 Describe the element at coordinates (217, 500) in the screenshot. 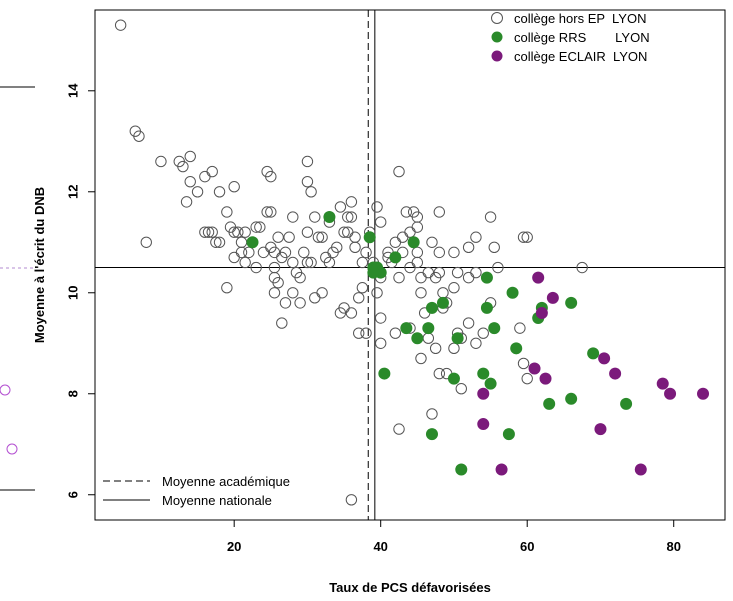

I see `legend-label-moyenne-nationale: Moyenne nationale` at that location.